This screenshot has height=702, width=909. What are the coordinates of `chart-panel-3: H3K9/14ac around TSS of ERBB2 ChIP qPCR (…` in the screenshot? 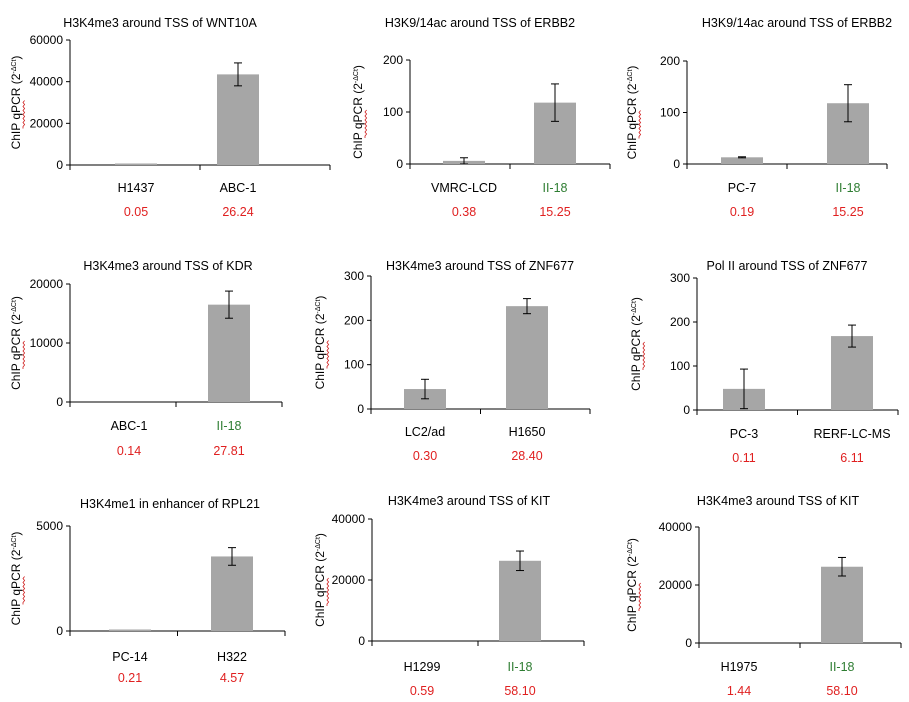 It's located at (758, 117).